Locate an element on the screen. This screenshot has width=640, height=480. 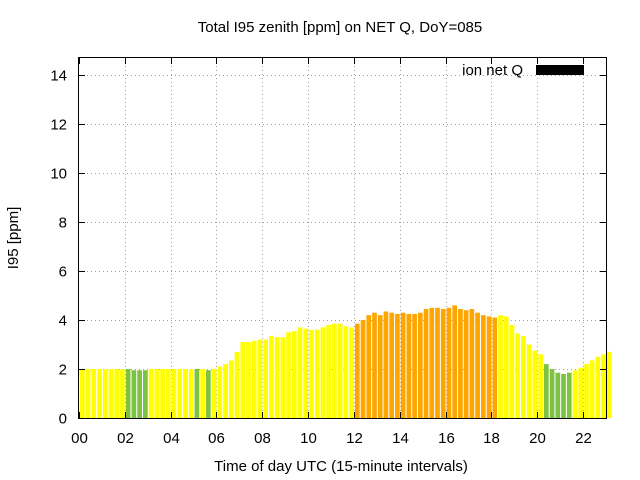
x-tick-label: 04 is located at coordinates (171, 438).